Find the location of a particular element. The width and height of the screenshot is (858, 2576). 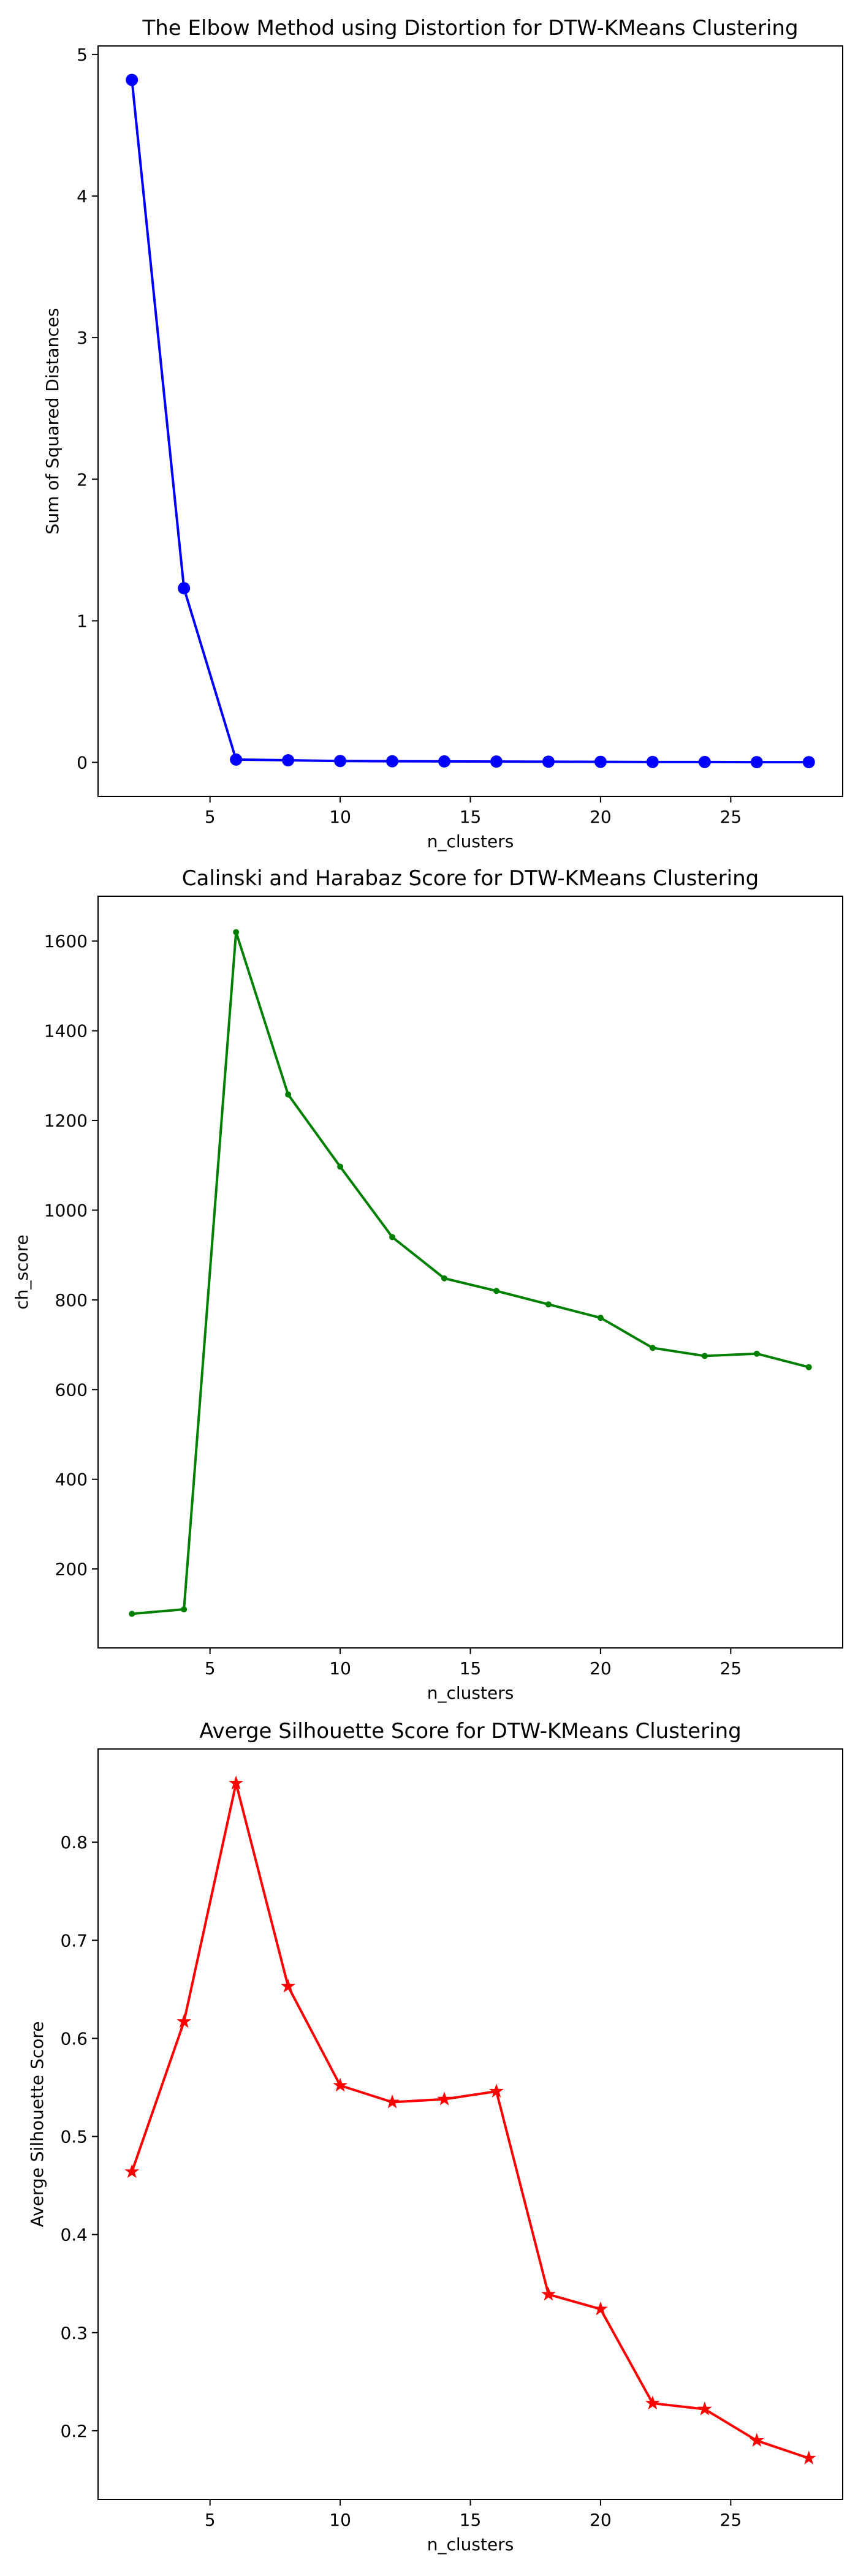

y-tick-label: 0.5 is located at coordinates (74, 2137).